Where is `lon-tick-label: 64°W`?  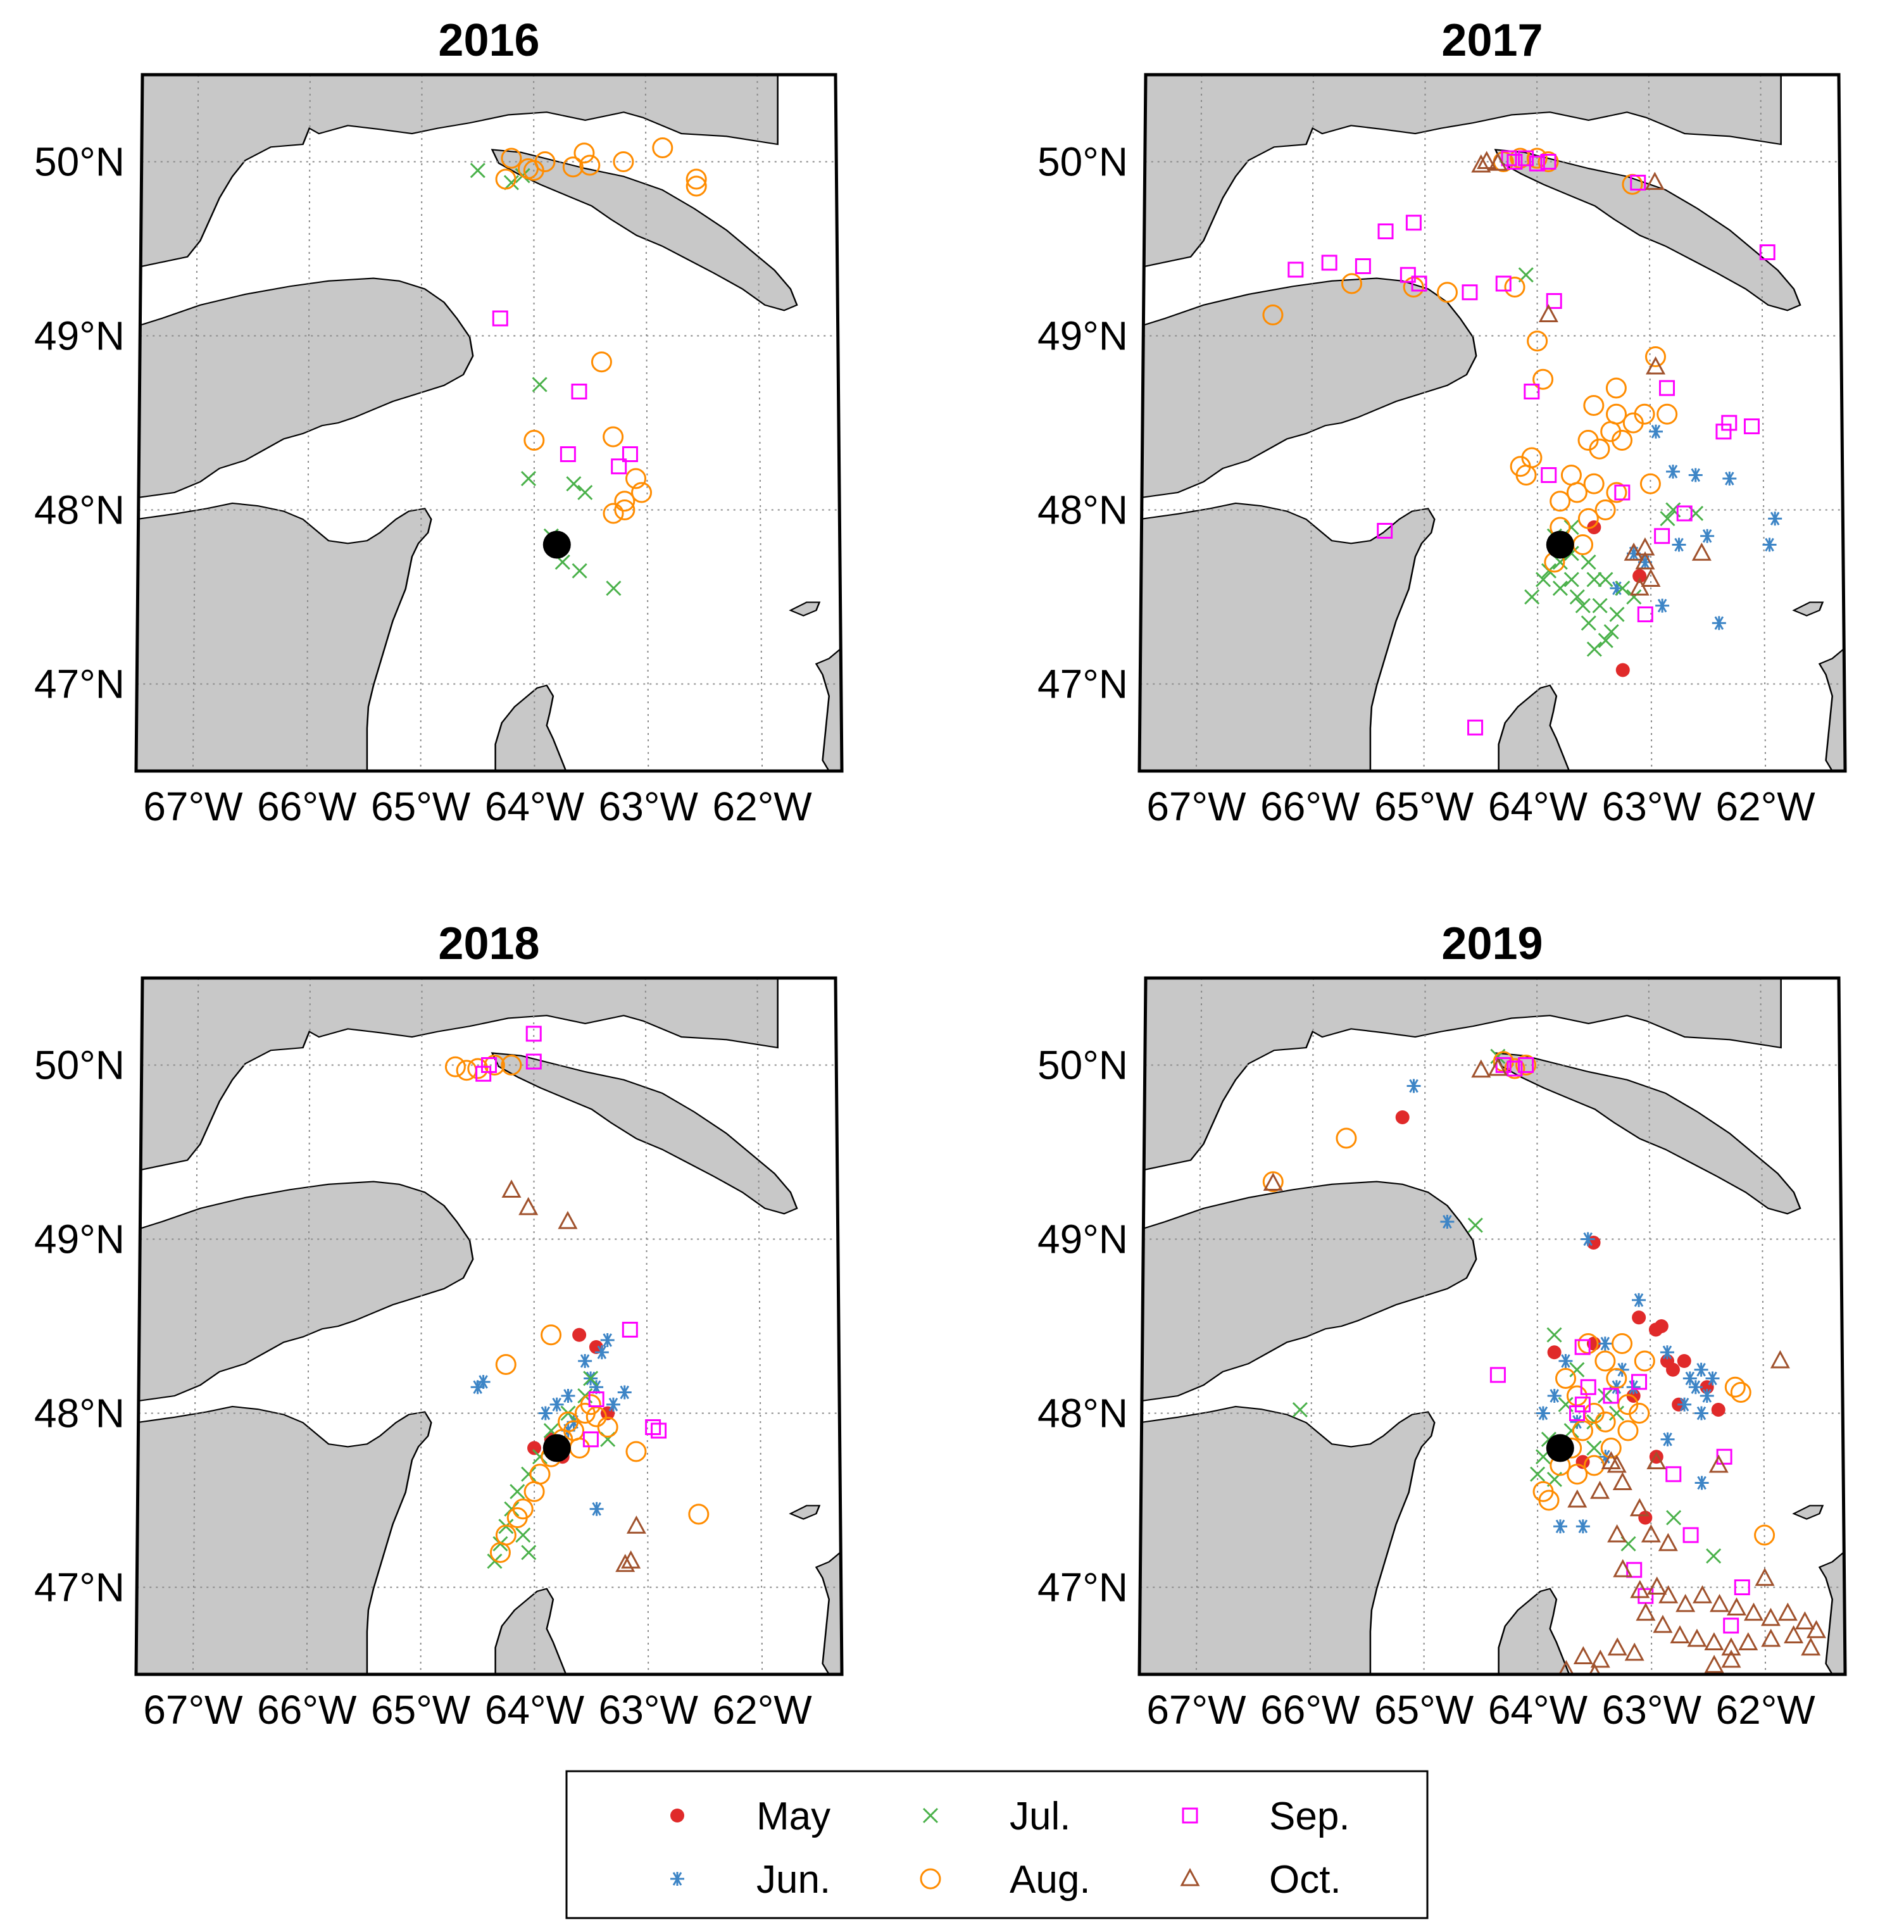
lon-tick-label: 64°W is located at coordinates (535, 1710).